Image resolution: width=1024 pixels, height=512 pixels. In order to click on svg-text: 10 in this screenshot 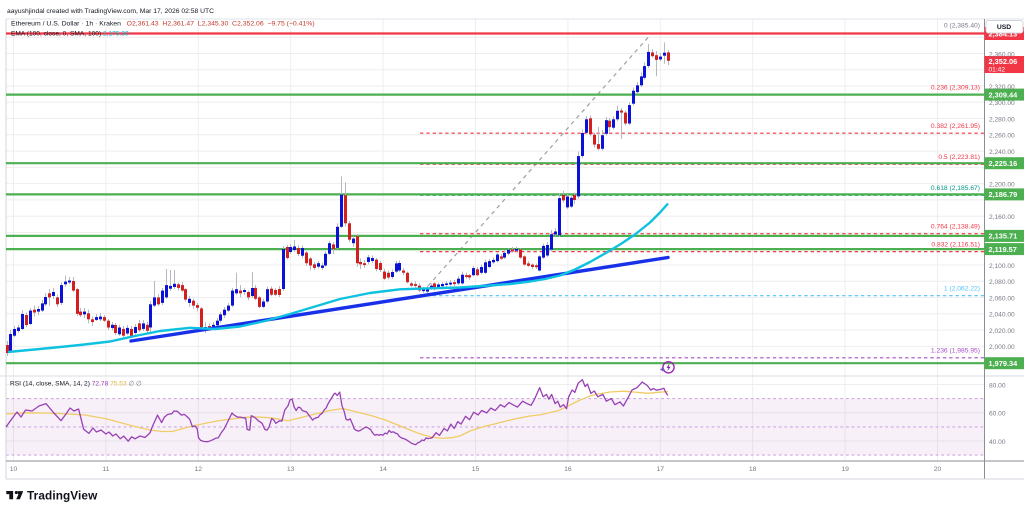, I will do `click(14, 469)`.